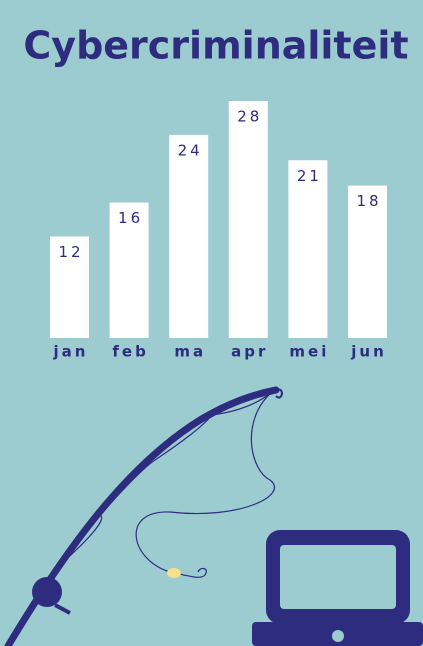  Describe the element at coordinates (309, 176) in the screenshot. I see `value-label: 21` at that location.